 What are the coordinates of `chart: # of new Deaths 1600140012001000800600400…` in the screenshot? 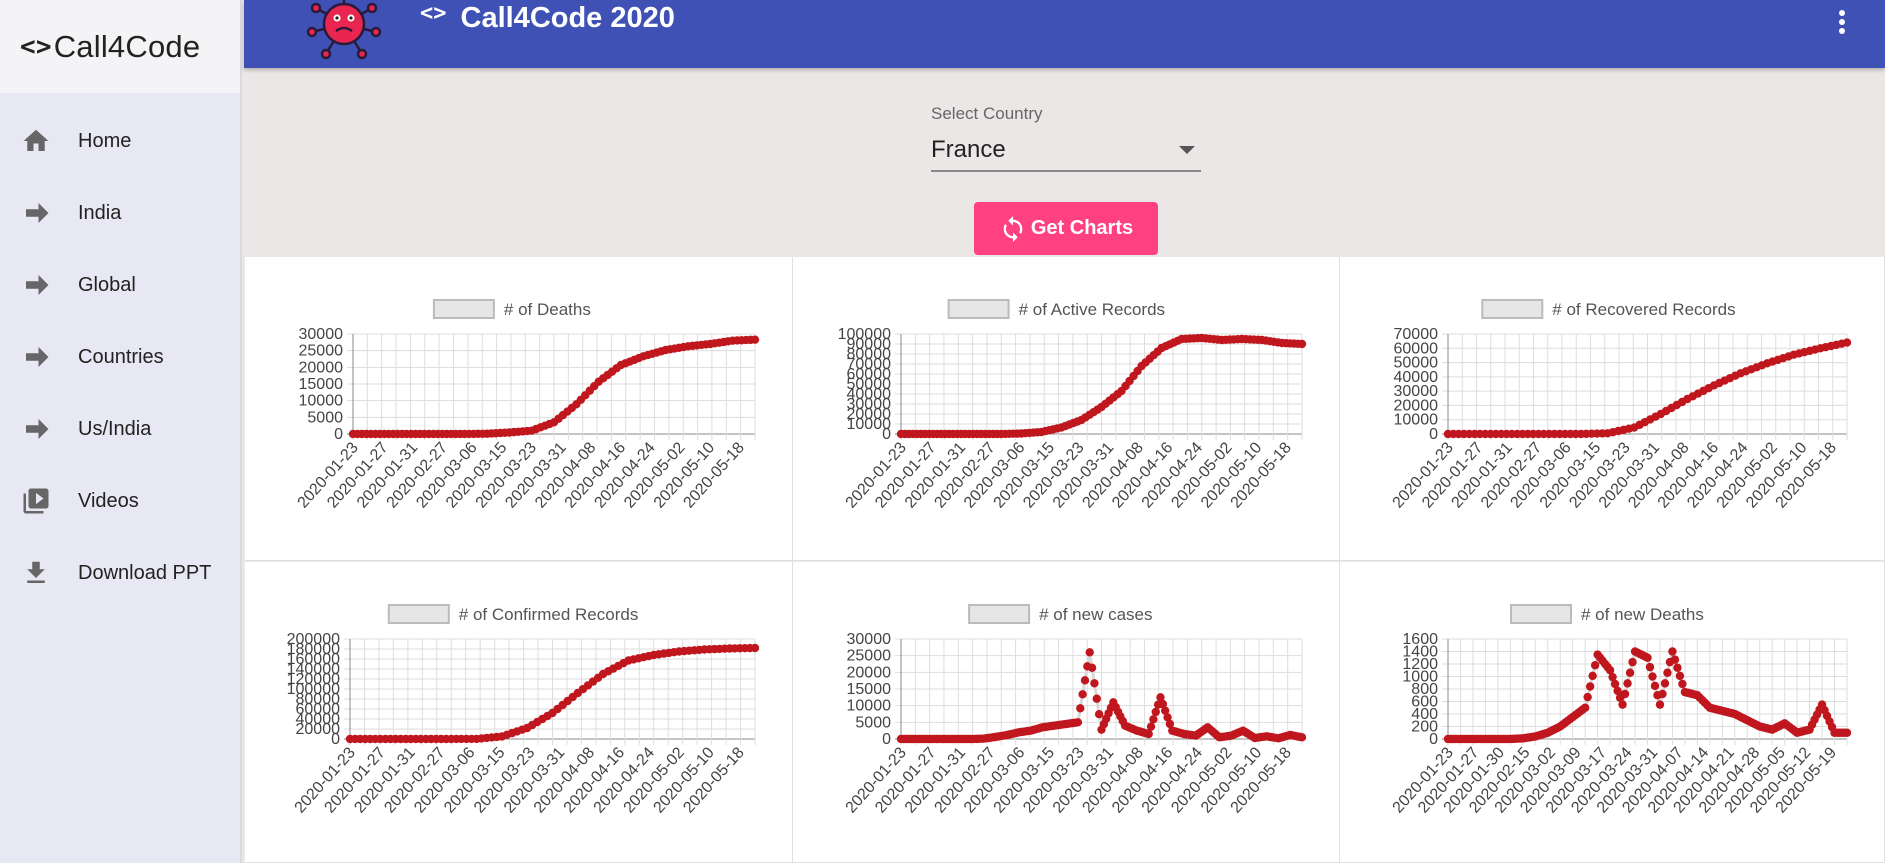 It's located at (1612, 712).